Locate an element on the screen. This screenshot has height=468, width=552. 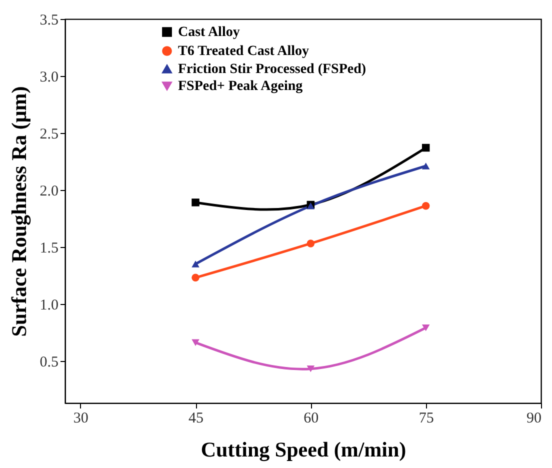
legend-label: Friction Stir Processed (FSPed) is located at coordinates (272, 69).